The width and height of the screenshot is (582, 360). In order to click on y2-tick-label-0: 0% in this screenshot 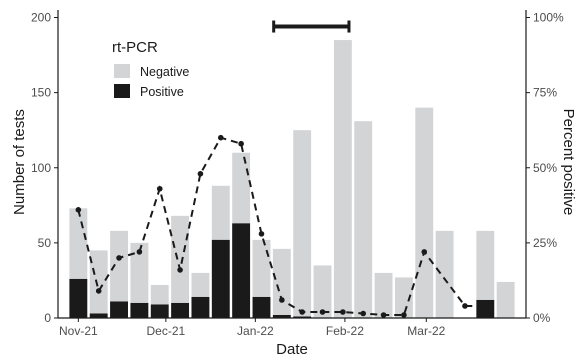, I will do `click(542, 318)`.